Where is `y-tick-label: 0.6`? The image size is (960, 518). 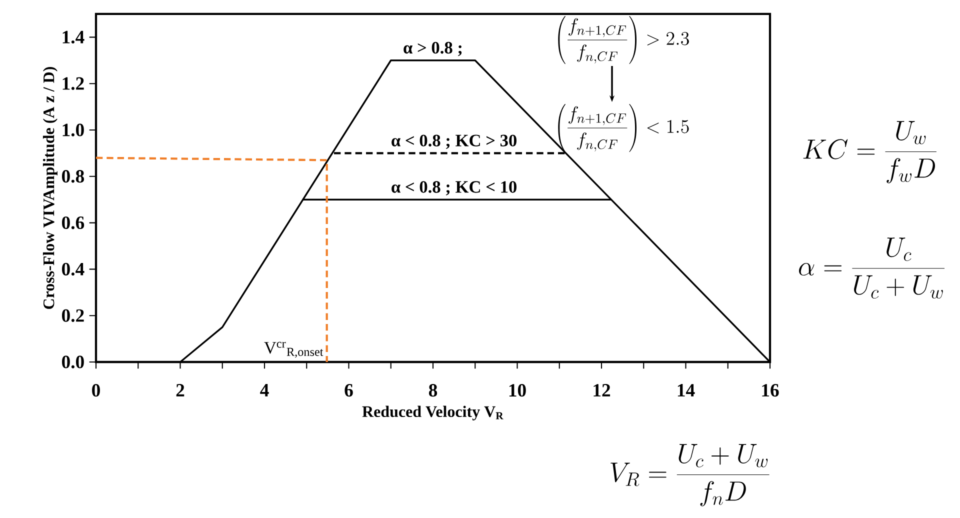 y-tick-label: 0.6 is located at coordinates (73, 223).